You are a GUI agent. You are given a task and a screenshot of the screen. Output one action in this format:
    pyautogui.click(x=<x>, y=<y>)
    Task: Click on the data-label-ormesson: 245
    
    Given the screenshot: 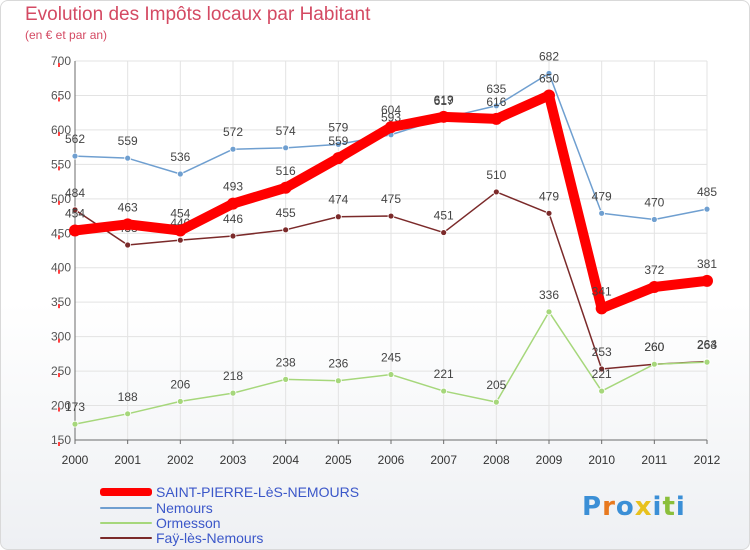 What is the action you would take?
    pyautogui.click(x=391, y=358)
    